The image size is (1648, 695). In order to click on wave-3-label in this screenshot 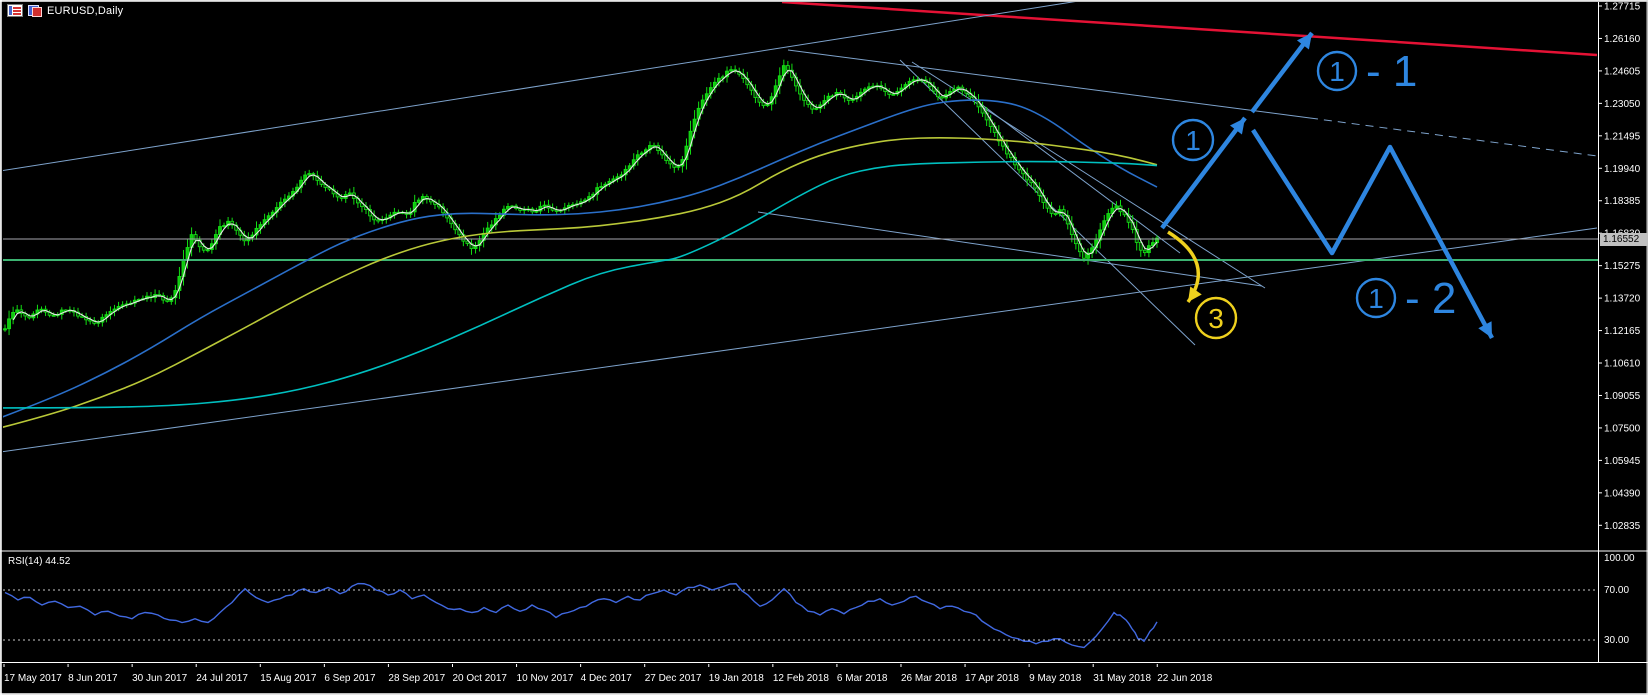, I will do `click(1216, 318)`.